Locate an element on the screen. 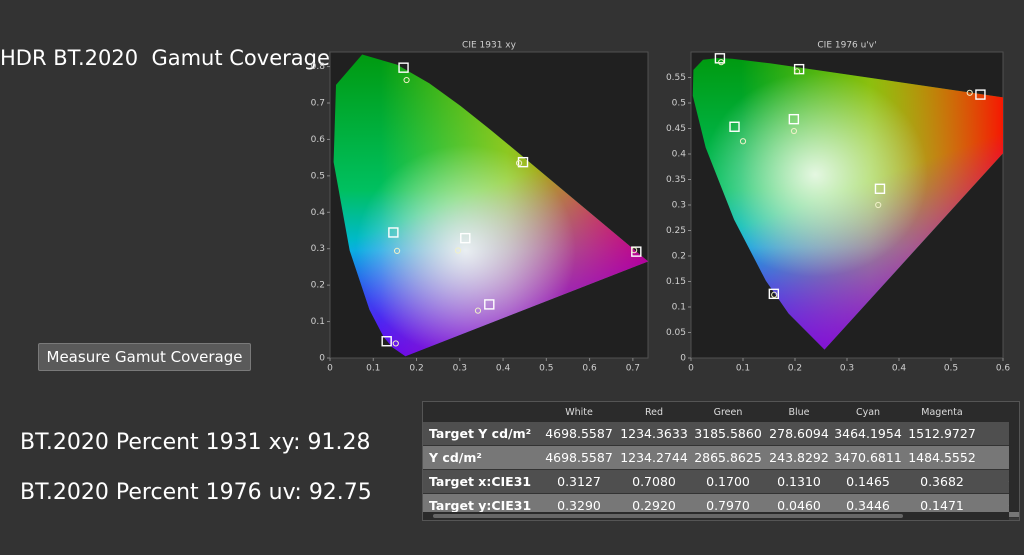  cell: 0.1310 is located at coordinates (799, 481).